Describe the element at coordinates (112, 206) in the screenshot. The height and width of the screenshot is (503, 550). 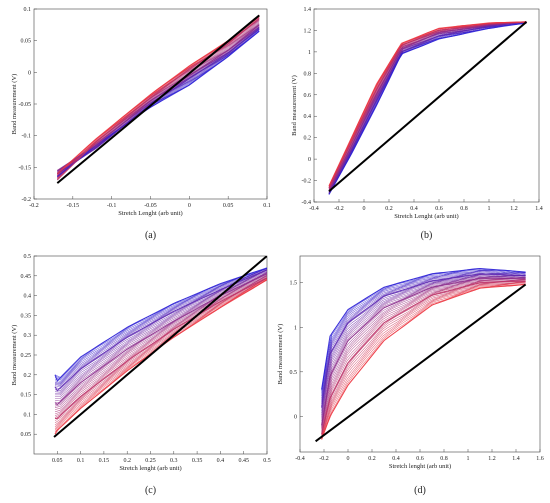
I see `x-tick-label: -0.1` at that location.